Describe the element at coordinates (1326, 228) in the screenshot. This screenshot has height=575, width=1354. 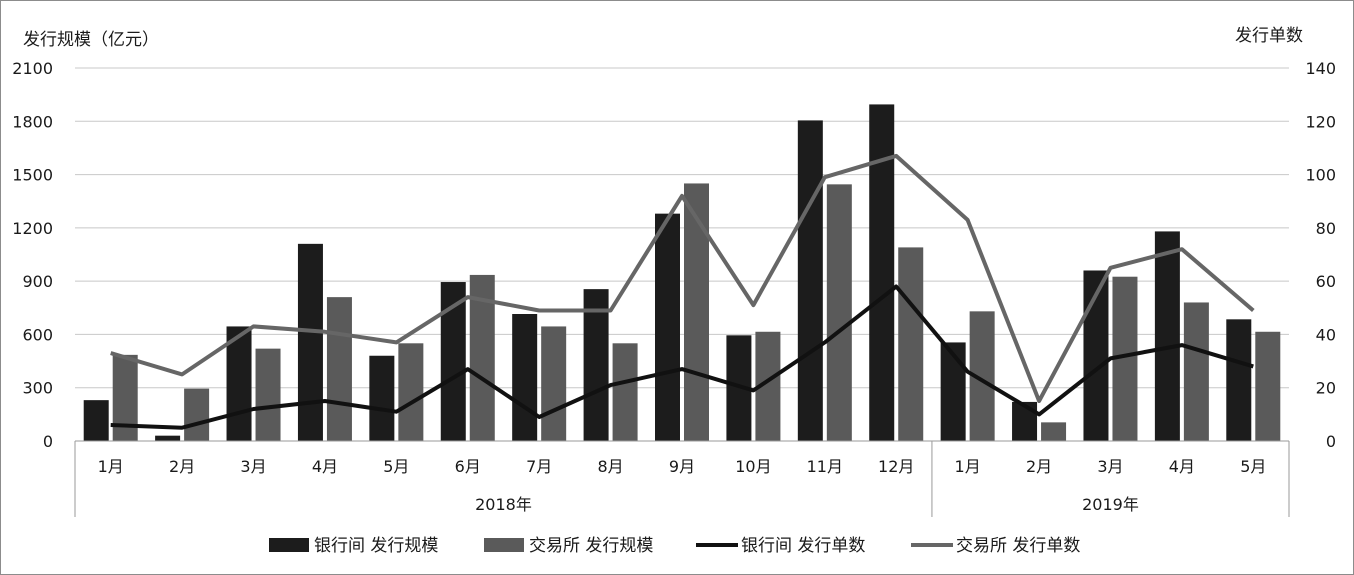
I see `y-right-tick-label: 80` at that location.